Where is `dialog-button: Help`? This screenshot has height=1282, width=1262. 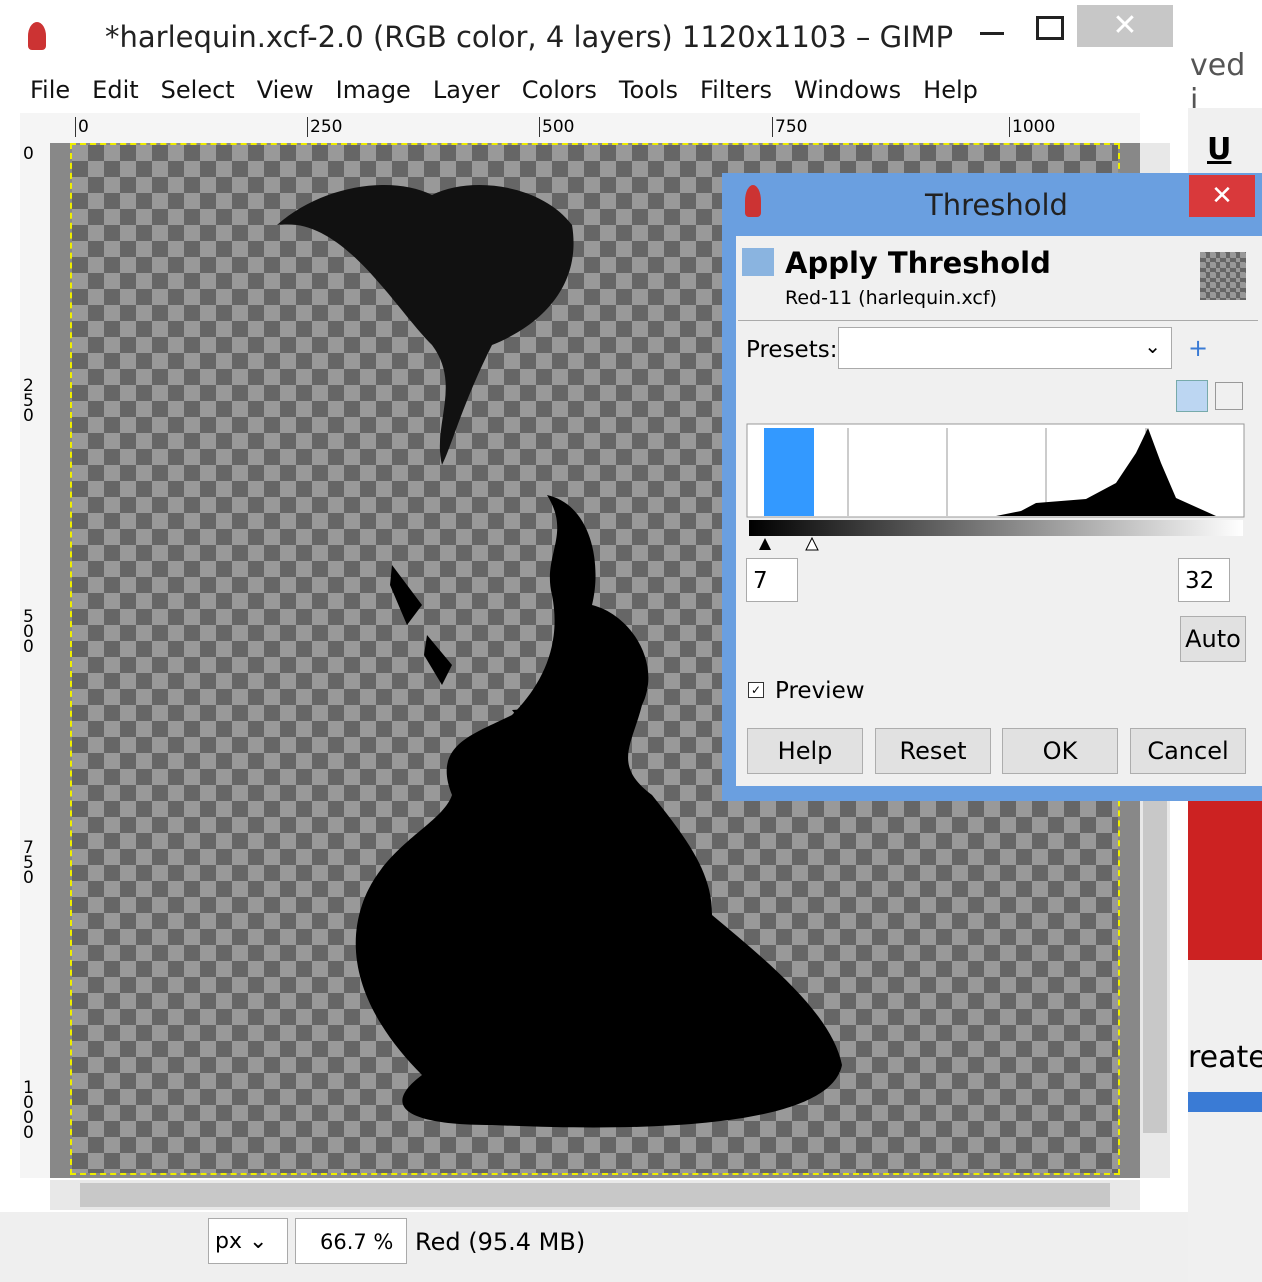
dialog-button: Help is located at coordinates (805, 751).